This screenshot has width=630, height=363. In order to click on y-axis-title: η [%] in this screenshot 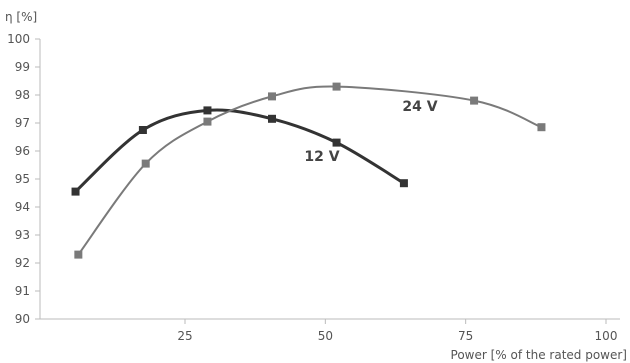, I will do `click(21, 17)`.